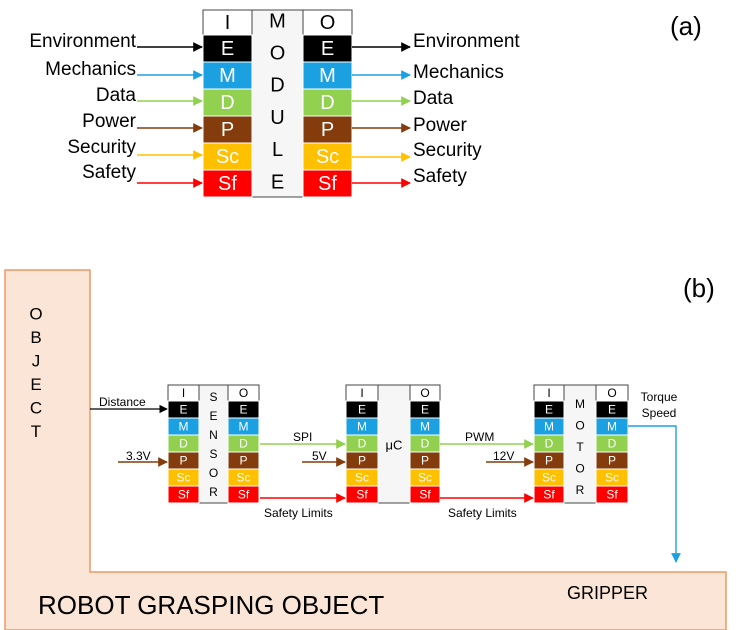  Describe the element at coordinates (654, 494) in the screenshot. I see `arrow` at that location.